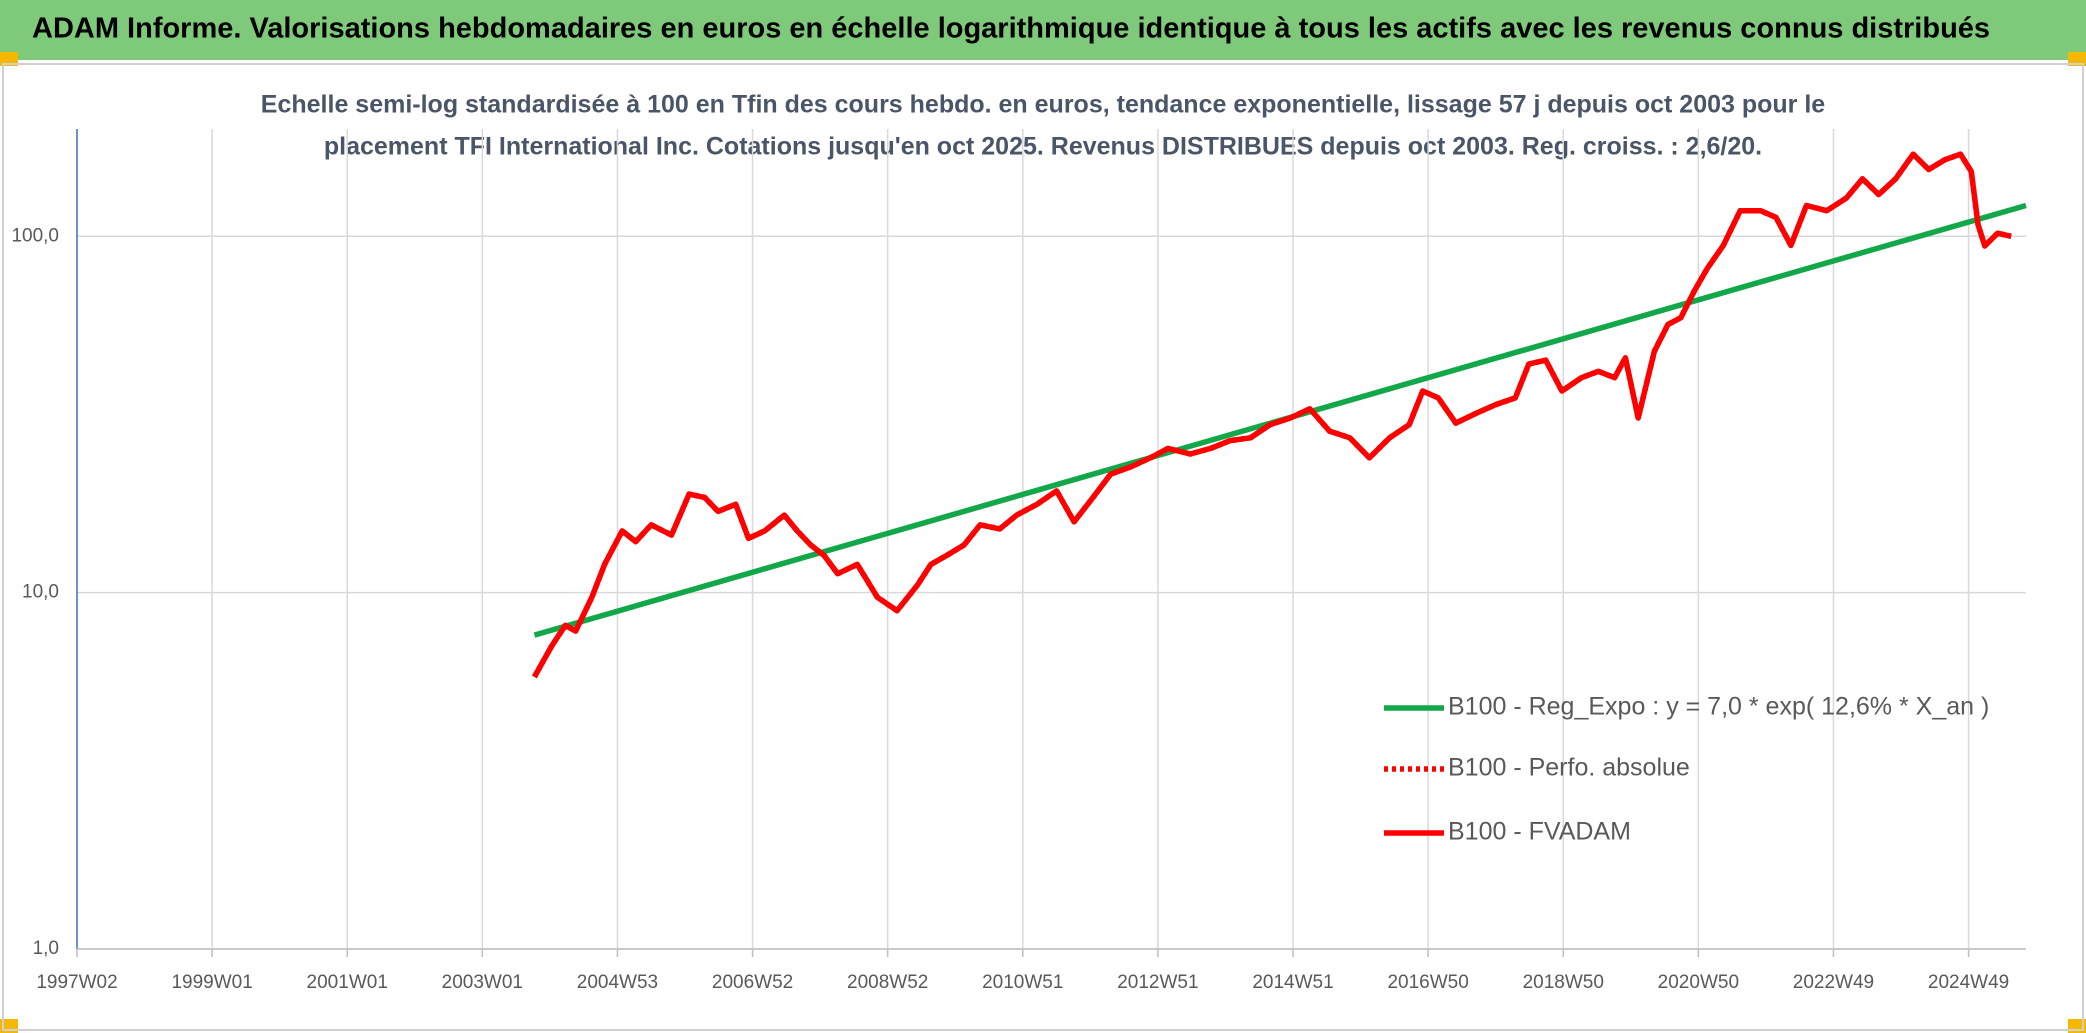  Describe the element at coordinates (76, 982) in the screenshot. I see `x-tick-label: 1997W02` at that location.